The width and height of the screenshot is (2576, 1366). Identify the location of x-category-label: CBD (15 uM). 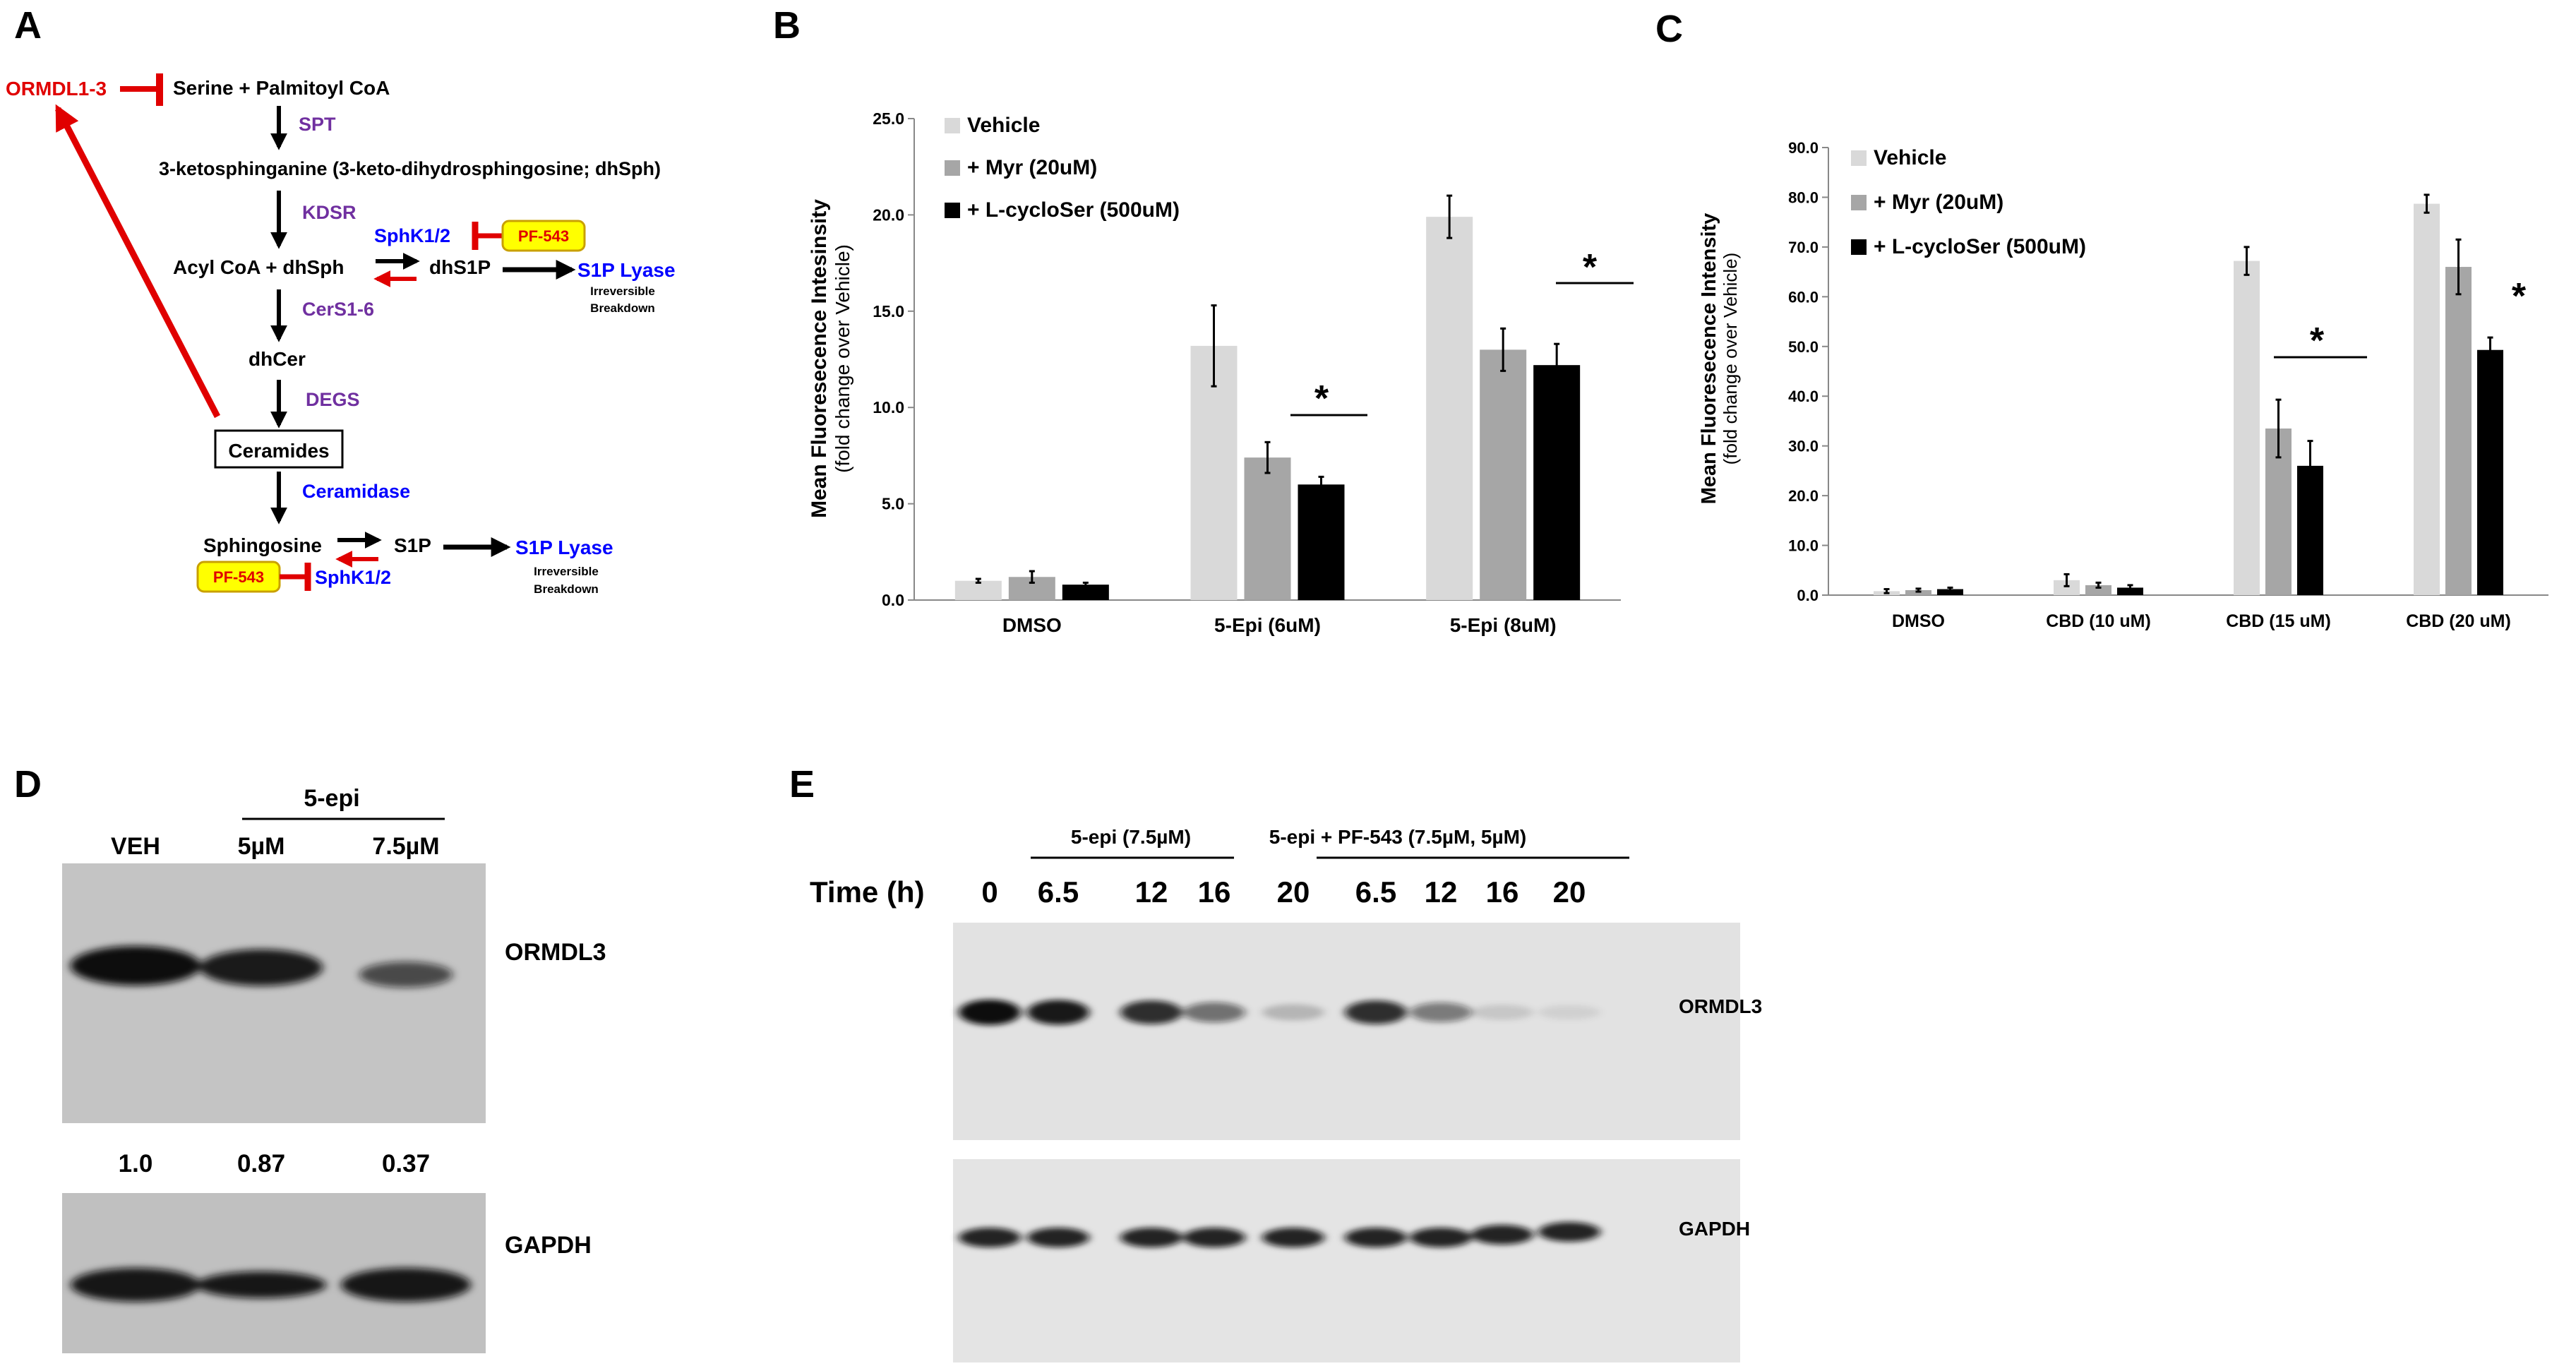
(2278, 621).